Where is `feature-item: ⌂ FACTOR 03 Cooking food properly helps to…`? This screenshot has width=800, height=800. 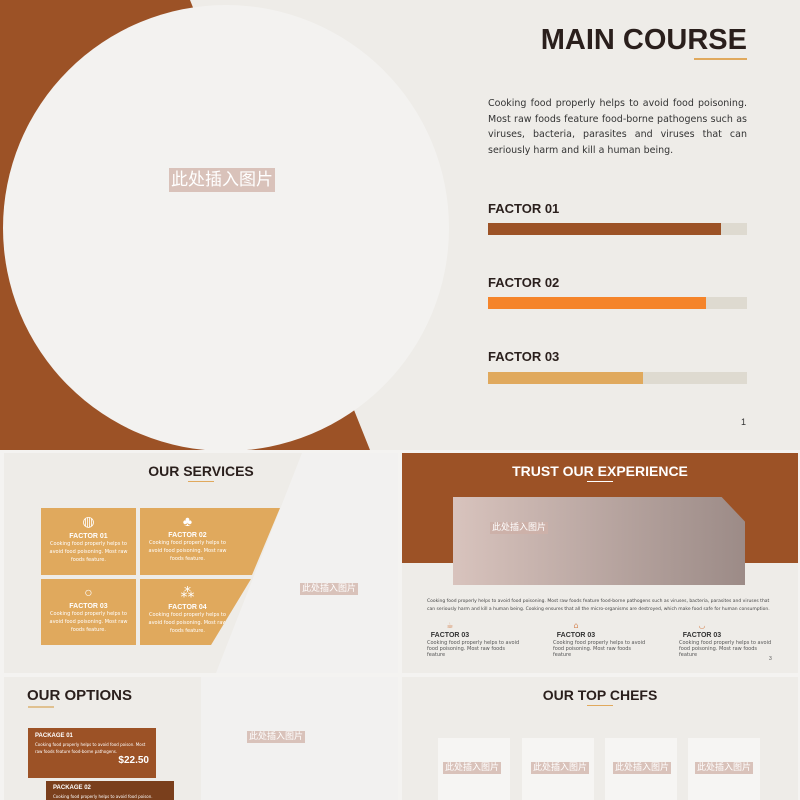
feature-item: ⌂ FACTOR 03 Cooking food properly helps to… is located at coordinates (599, 639).